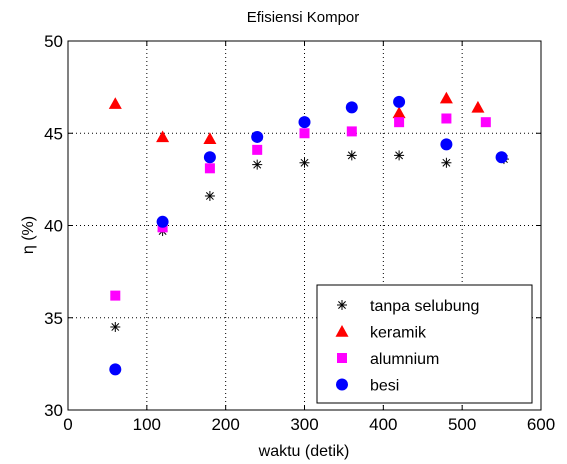 Image resolution: width=567 pixels, height=464 pixels. I want to click on legend: tanpa selubung keramik alumnium besi, so click(424, 344).